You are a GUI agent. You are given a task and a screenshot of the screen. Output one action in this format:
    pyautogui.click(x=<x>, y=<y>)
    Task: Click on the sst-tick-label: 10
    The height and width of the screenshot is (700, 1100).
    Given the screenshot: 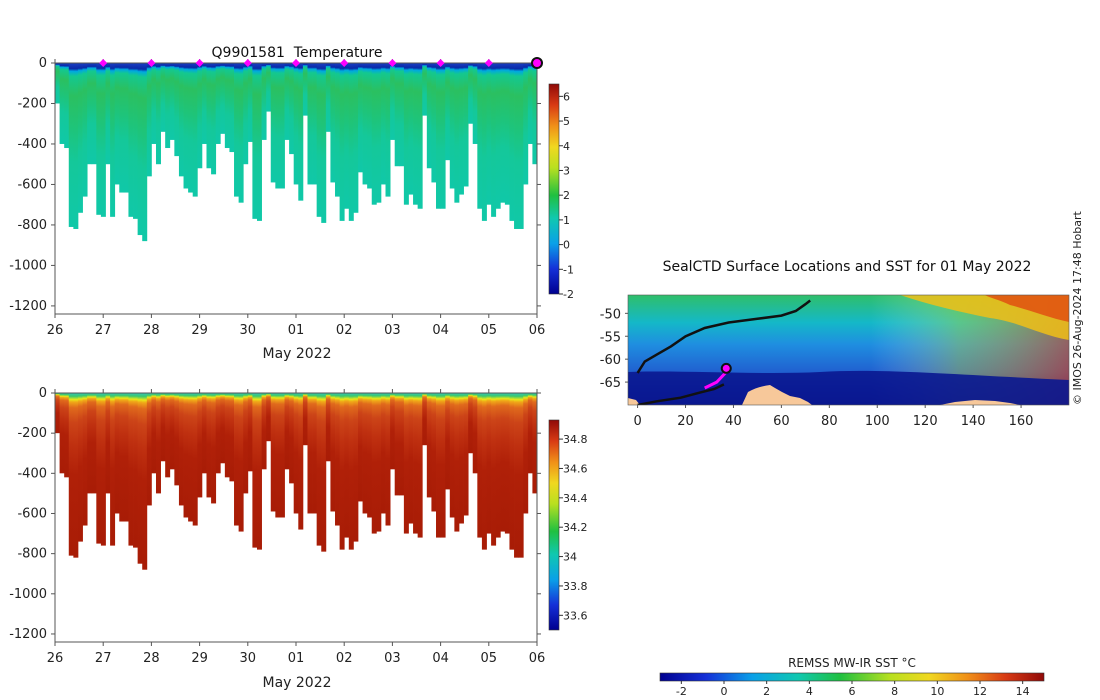 What is the action you would take?
    pyautogui.click(x=937, y=691)
    